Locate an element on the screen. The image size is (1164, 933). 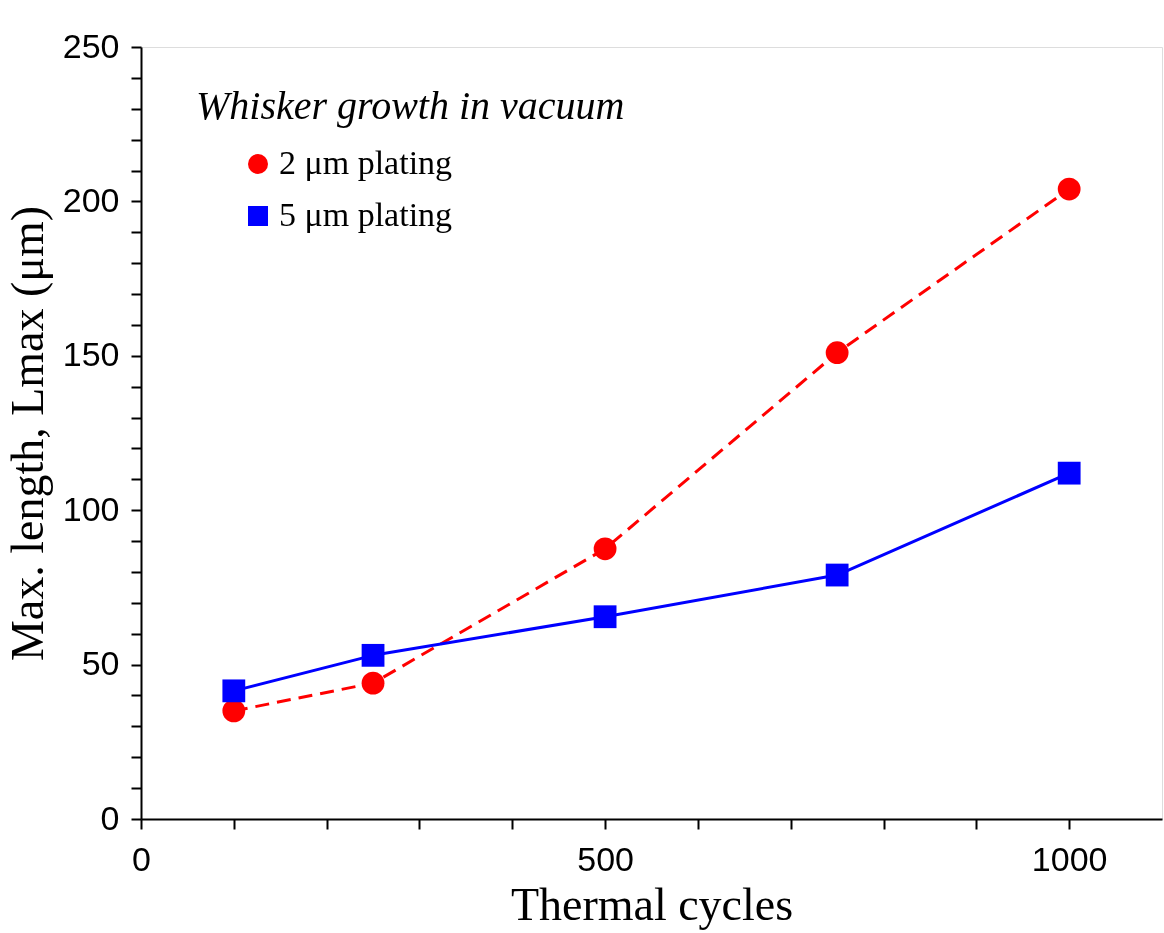
y-tick-label: 250 is located at coordinates (91, 45).